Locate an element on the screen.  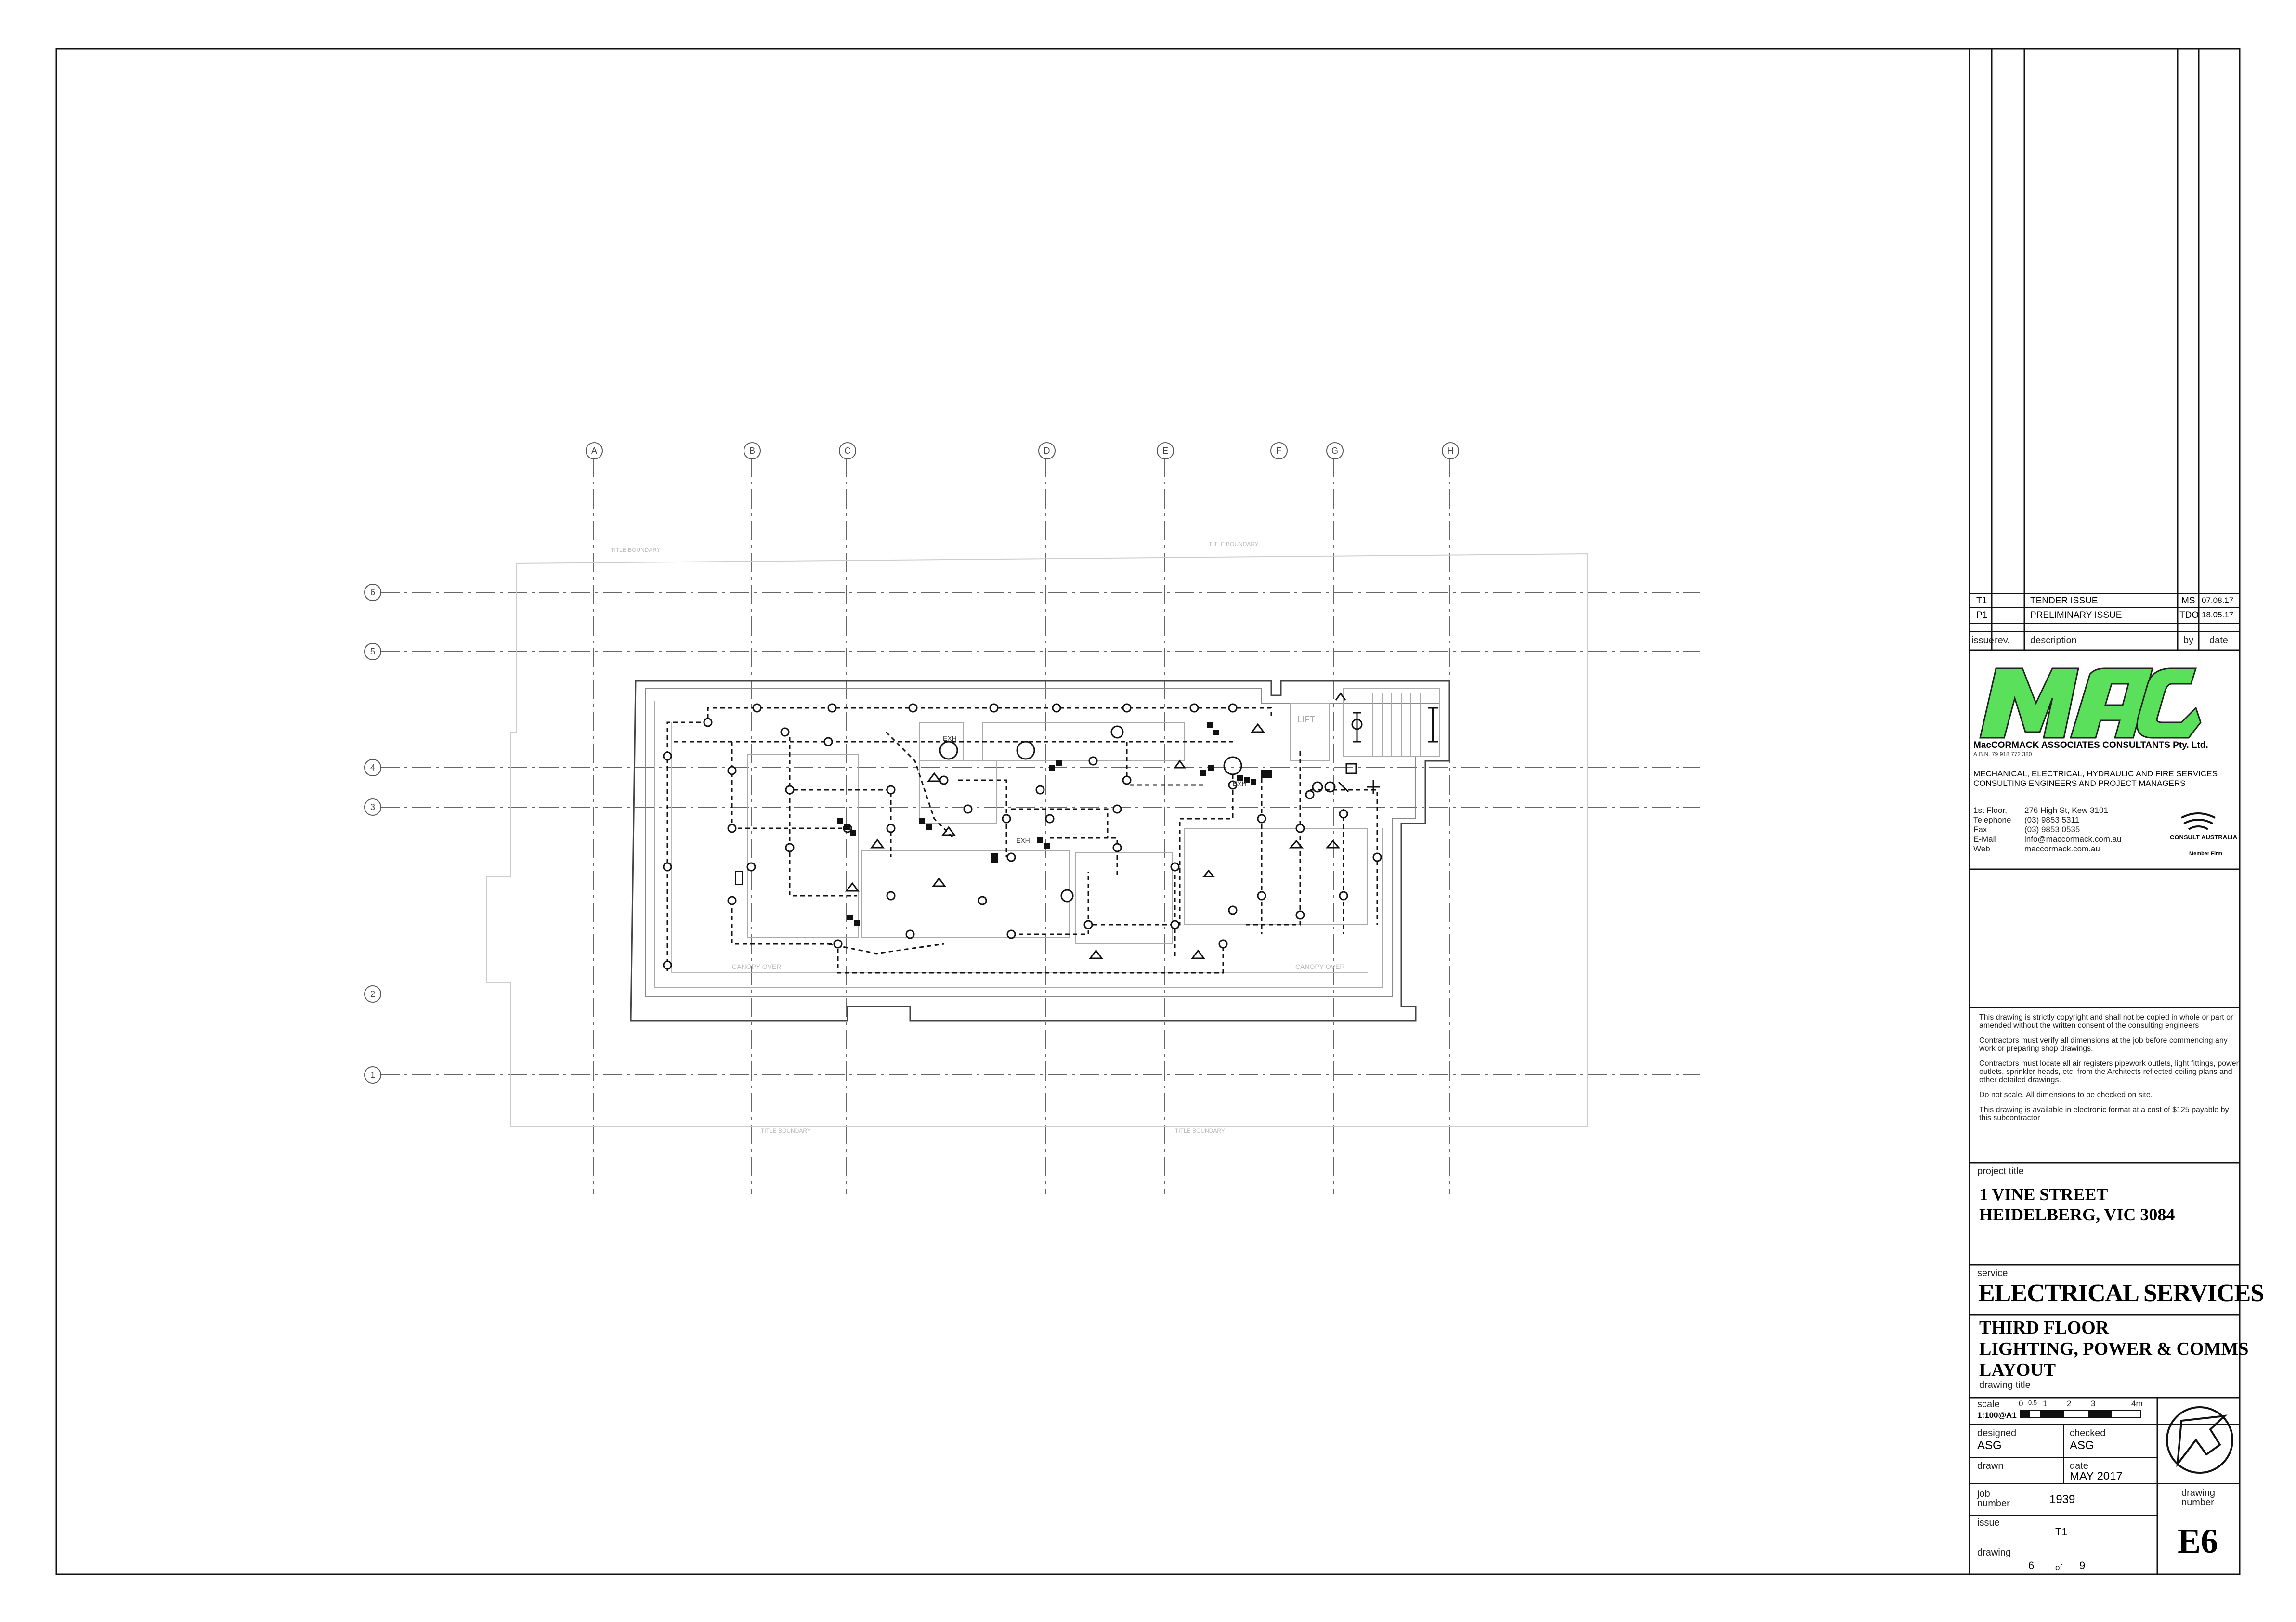
drawing-count-label: drawing is located at coordinates (1994, 1552).